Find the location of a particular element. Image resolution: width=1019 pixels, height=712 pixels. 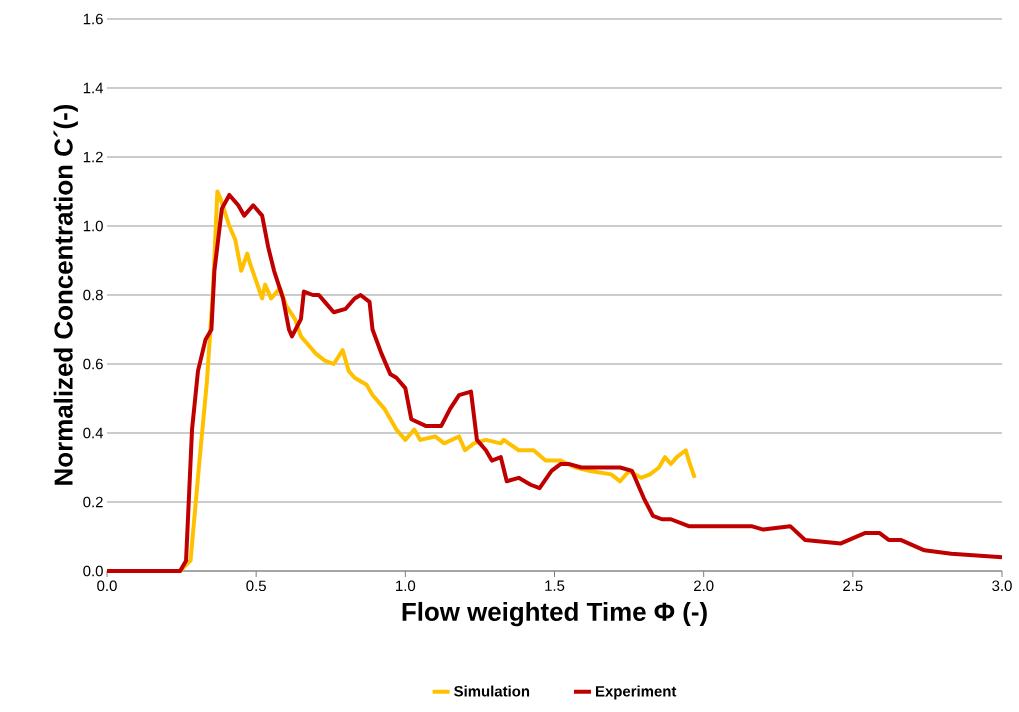

y-axis-title: Normalized Concentration C´(-) is located at coordinates (65, 294).